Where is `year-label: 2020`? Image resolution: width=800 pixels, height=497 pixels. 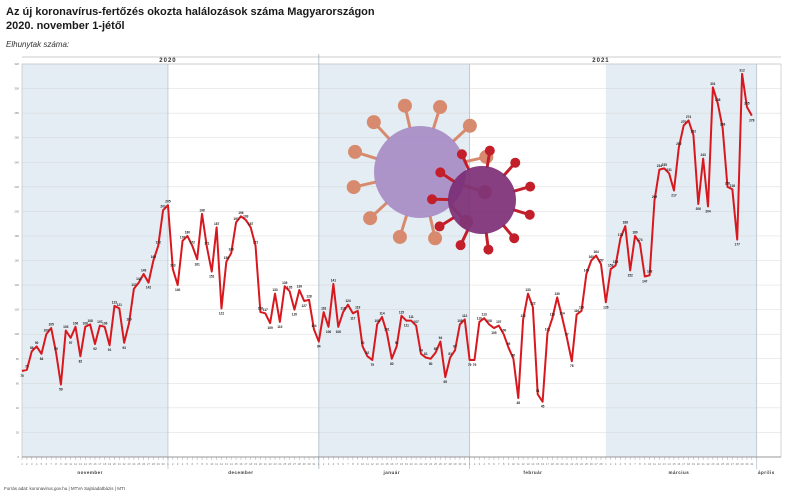
year-label: 2020 is located at coordinates (167, 61).